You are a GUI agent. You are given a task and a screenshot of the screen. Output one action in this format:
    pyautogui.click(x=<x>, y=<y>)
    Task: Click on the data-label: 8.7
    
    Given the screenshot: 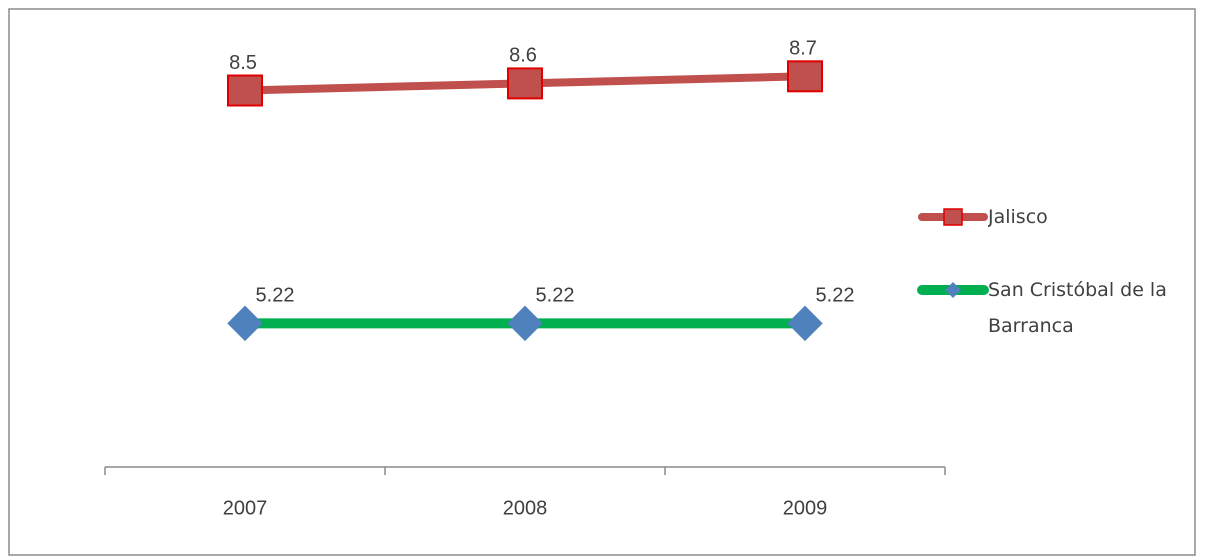 What is the action you would take?
    pyautogui.click(x=803, y=49)
    